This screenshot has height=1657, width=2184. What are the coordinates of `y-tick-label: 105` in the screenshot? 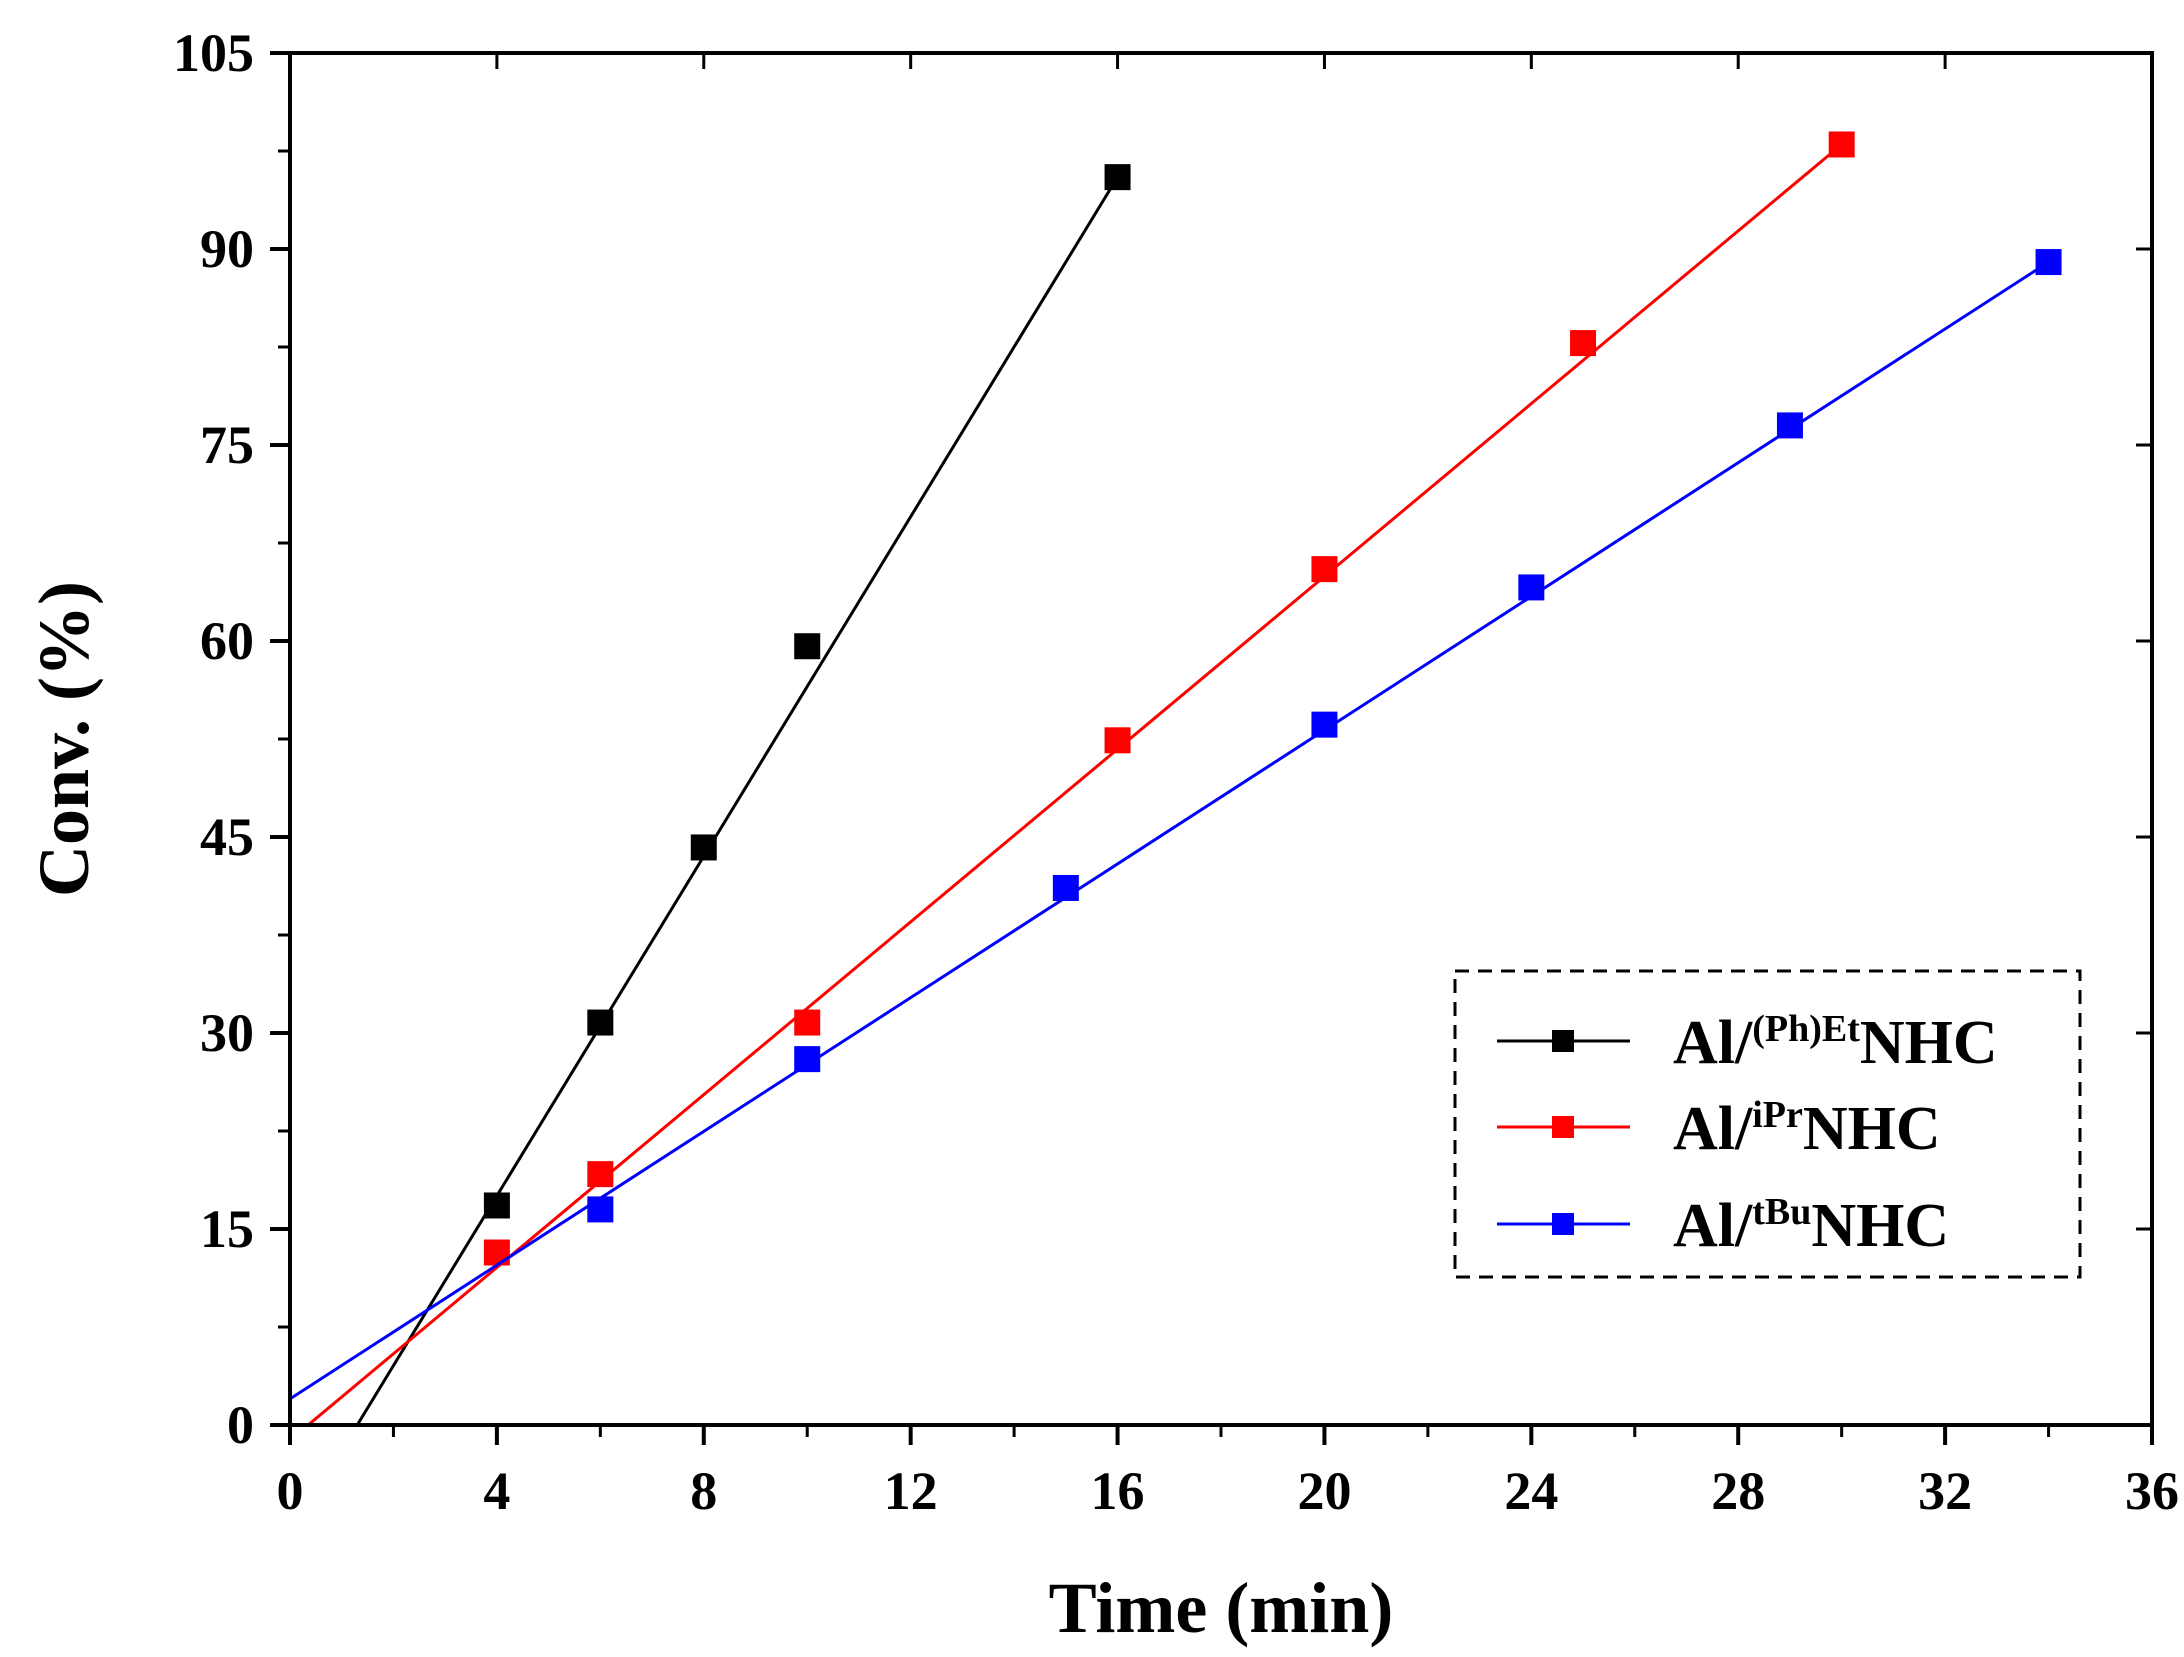 It's located at (213, 53).